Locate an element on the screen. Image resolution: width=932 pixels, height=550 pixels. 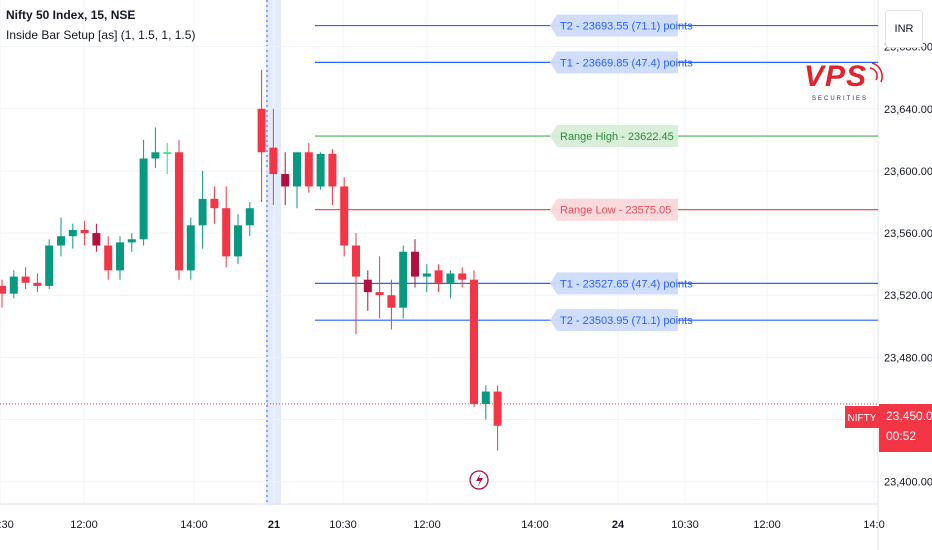
price-tag-value: 23,450.05 is located at coordinates (909, 416).